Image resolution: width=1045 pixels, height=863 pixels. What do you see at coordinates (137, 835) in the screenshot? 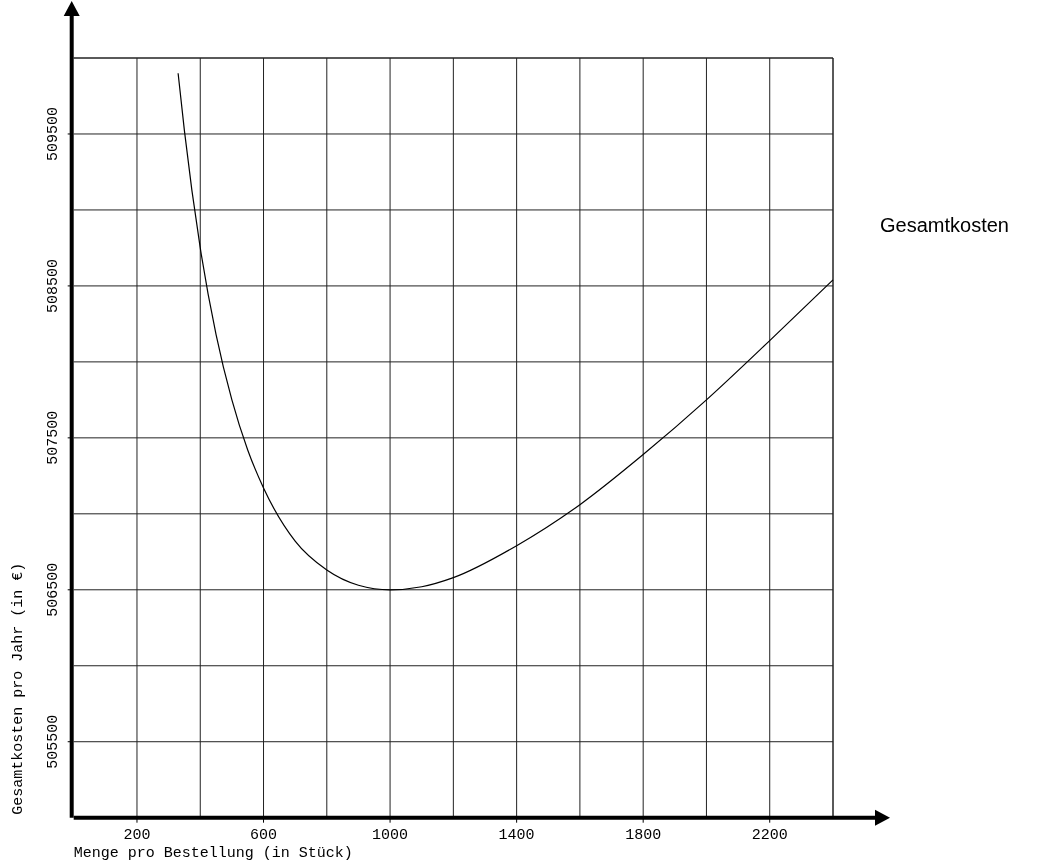
I see `x-tick-label: 200` at bounding box center [137, 835].